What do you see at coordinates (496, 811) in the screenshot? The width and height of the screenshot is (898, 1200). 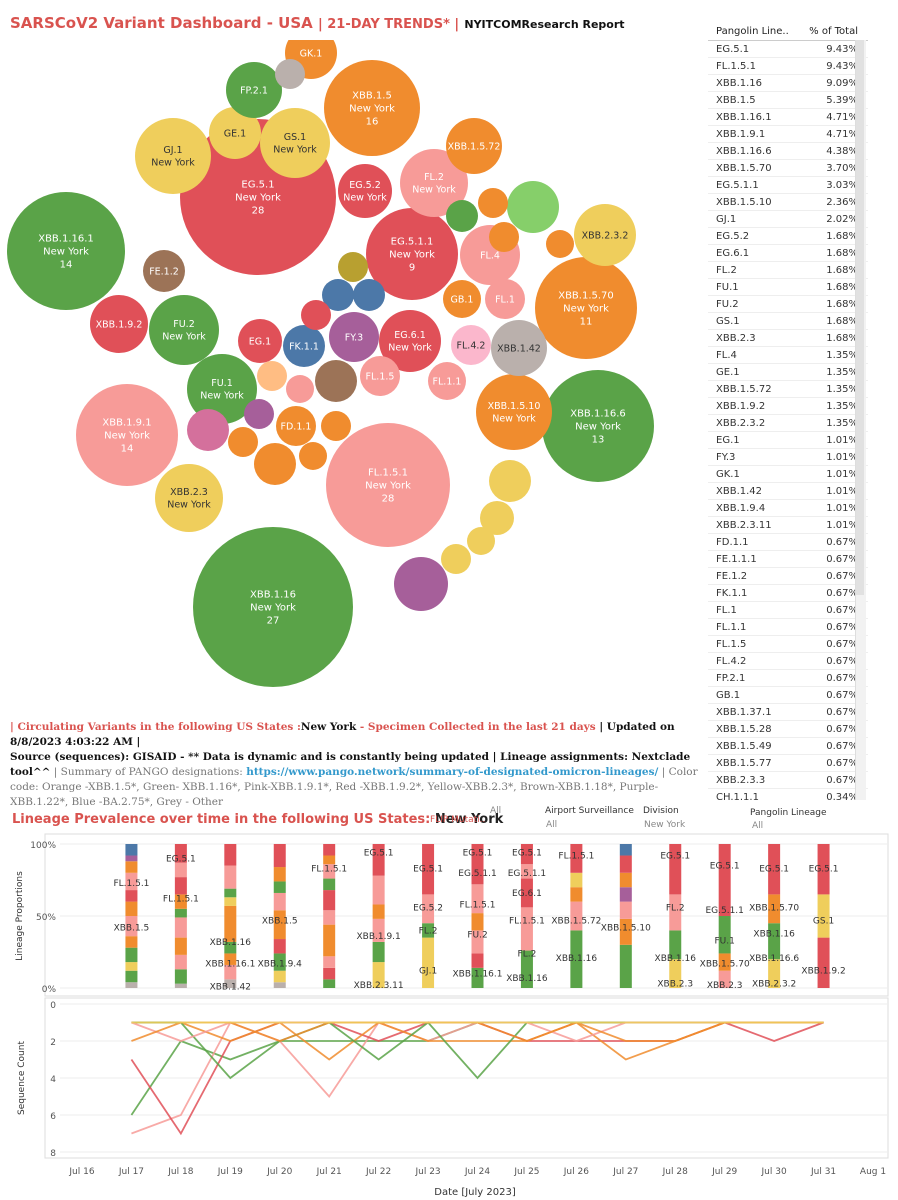 I see `flip-filter-value: All` at bounding box center [496, 811].